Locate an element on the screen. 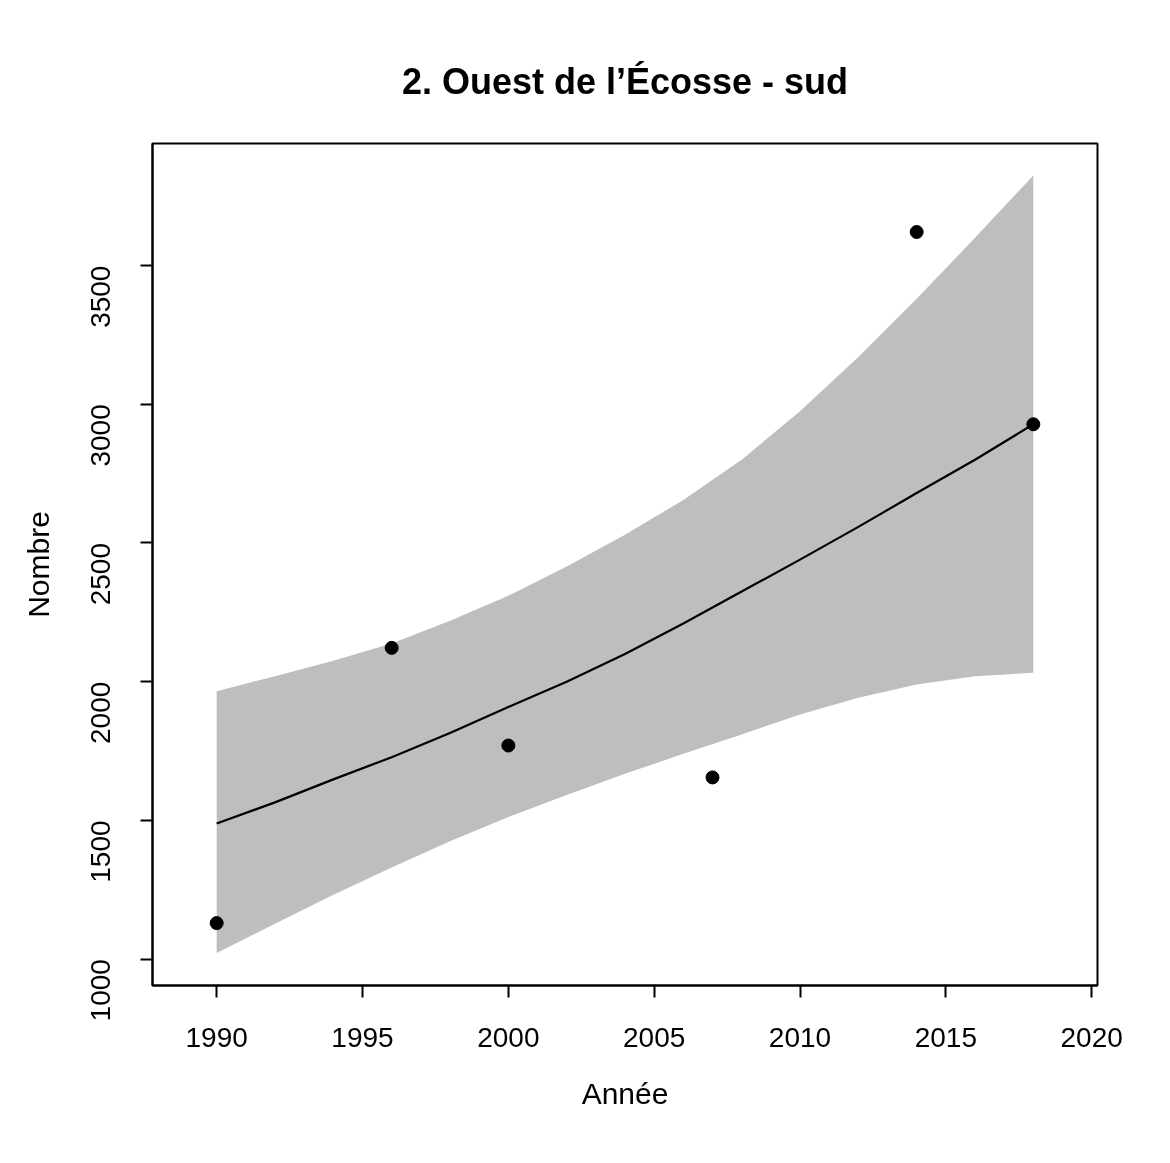  y-tick-label: 3000 is located at coordinates (100, 435).